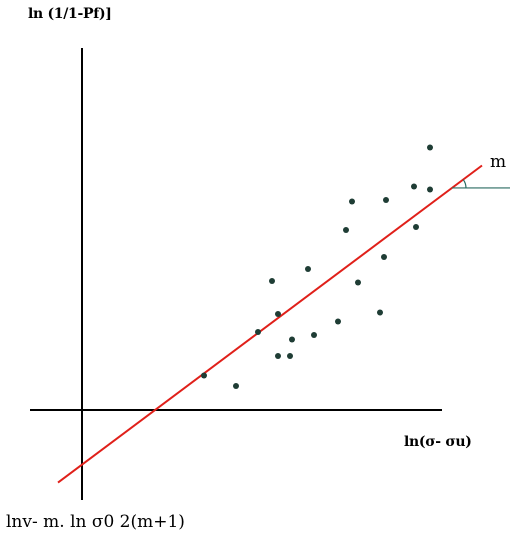  What do you see at coordinates (438, 442) in the screenshot?
I see `x-axis-label: ln(σ- σu)` at bounding box center [438, 442].